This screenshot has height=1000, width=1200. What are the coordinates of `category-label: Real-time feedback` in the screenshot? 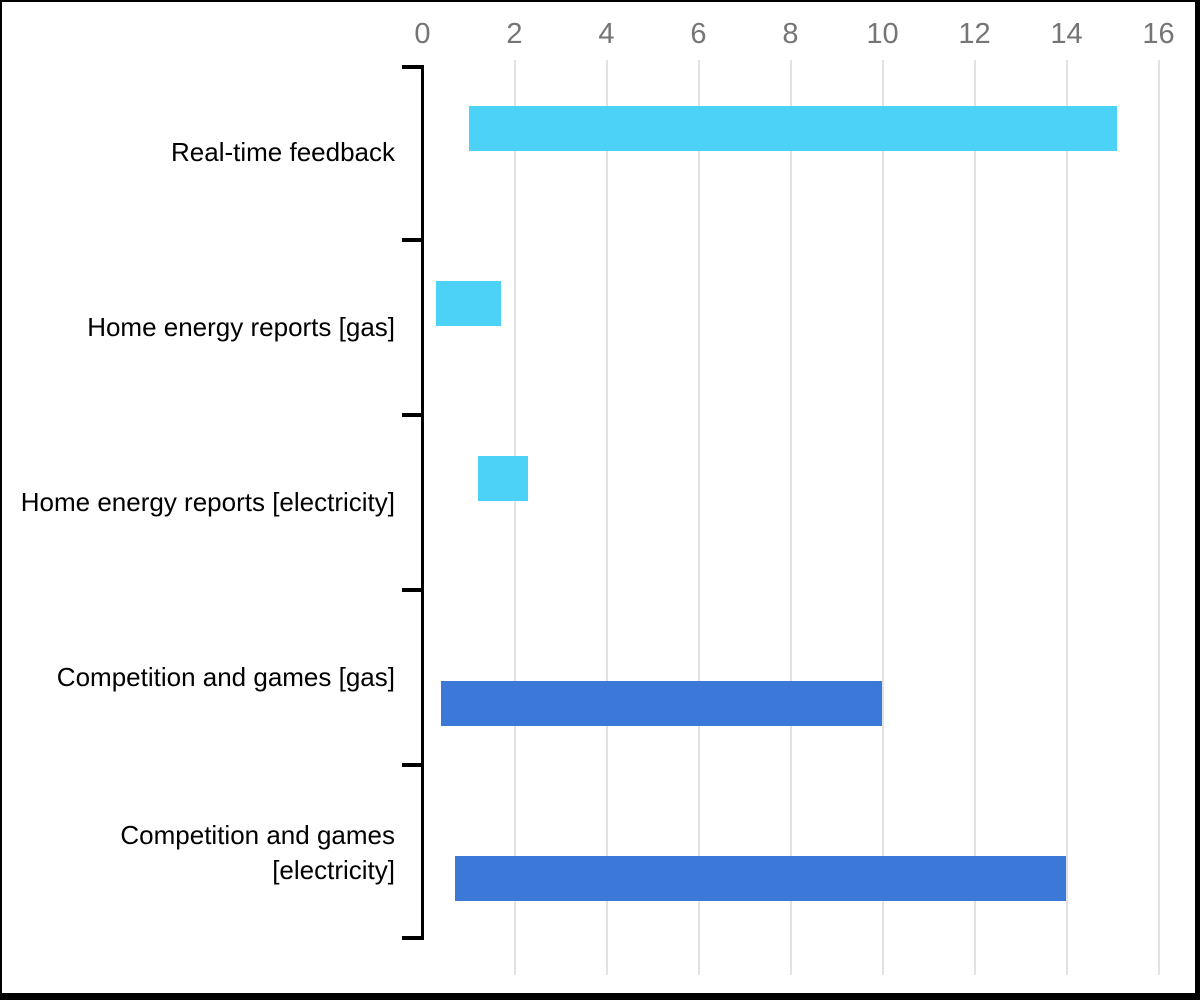 It's located at (283, 152).